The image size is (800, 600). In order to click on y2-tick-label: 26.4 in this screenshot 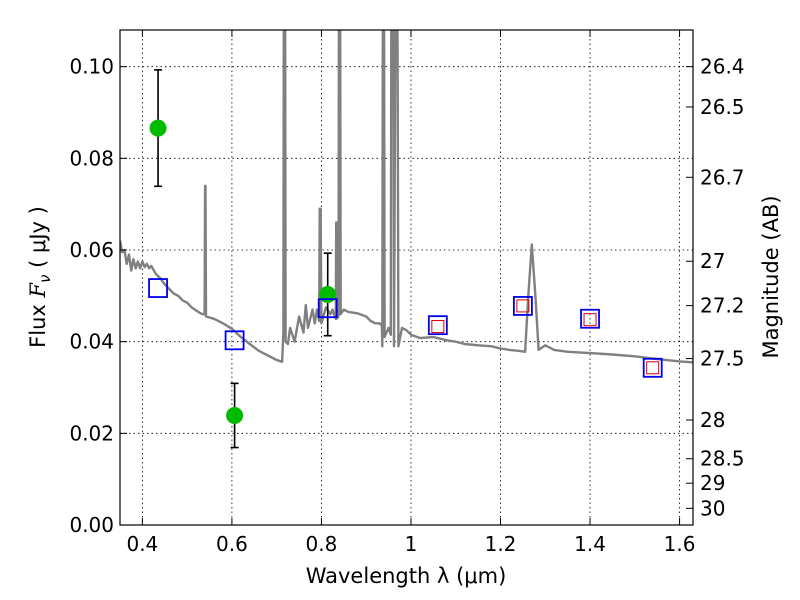, I will do `click(722, 67)`.